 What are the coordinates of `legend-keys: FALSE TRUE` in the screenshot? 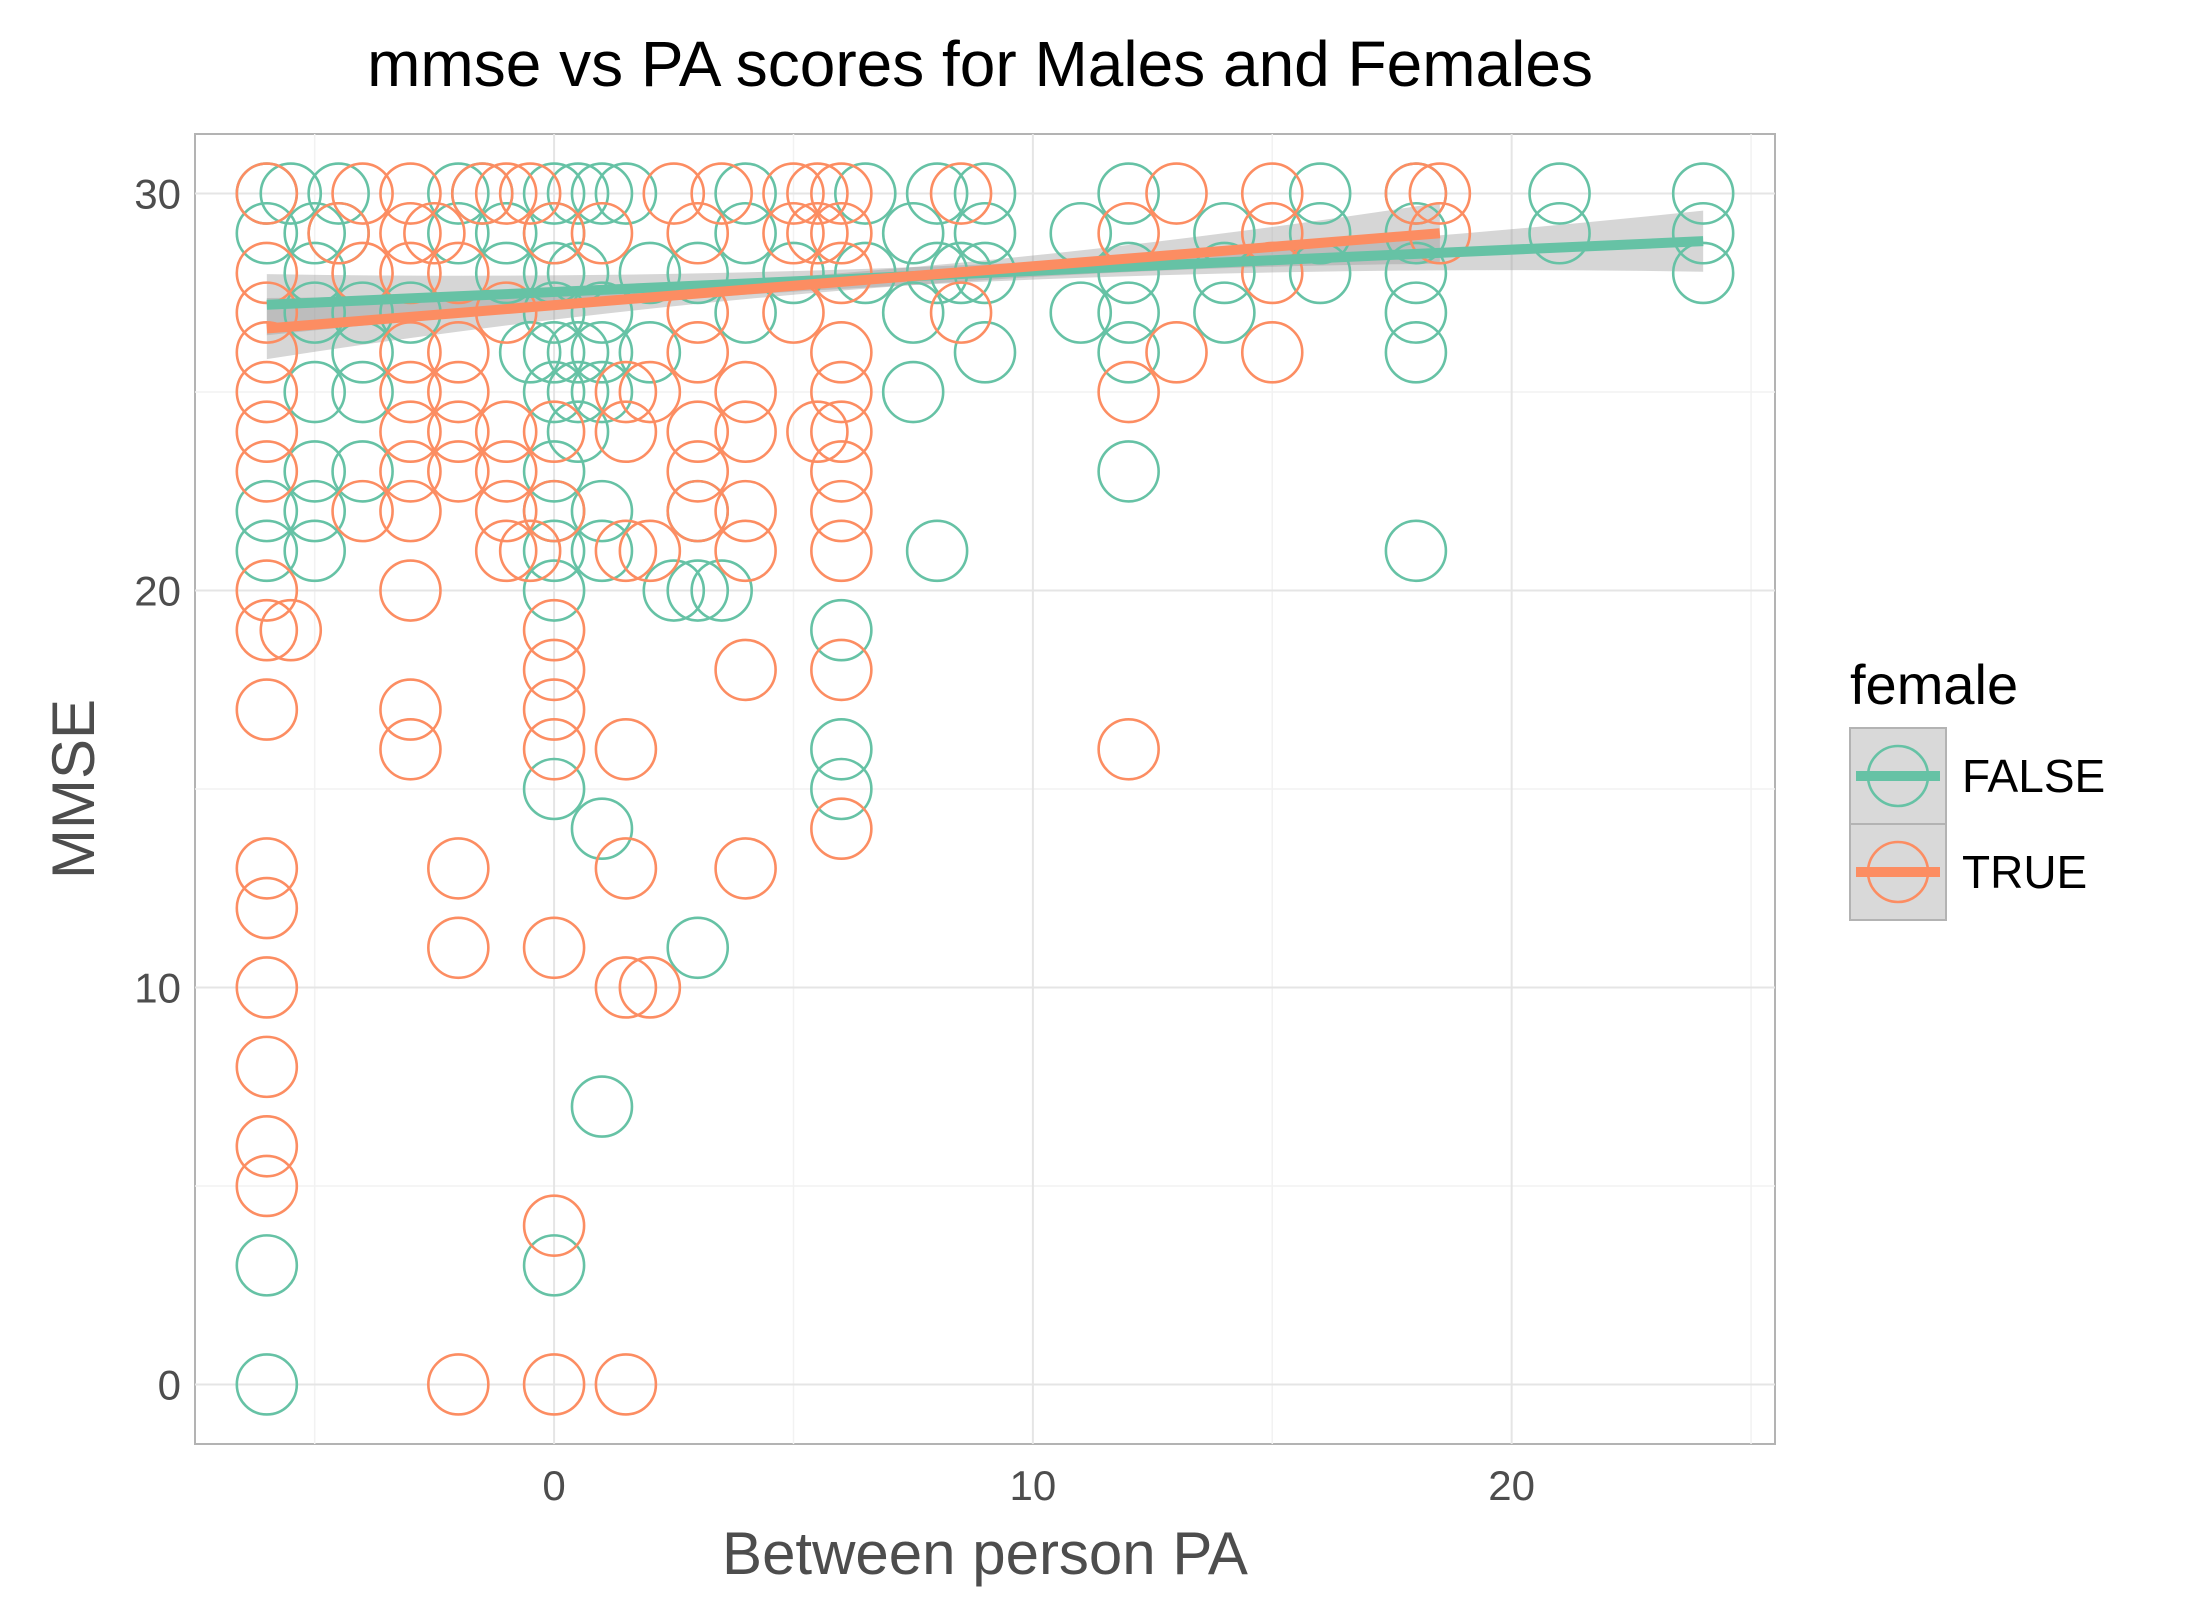 It's located at (1977, 824).